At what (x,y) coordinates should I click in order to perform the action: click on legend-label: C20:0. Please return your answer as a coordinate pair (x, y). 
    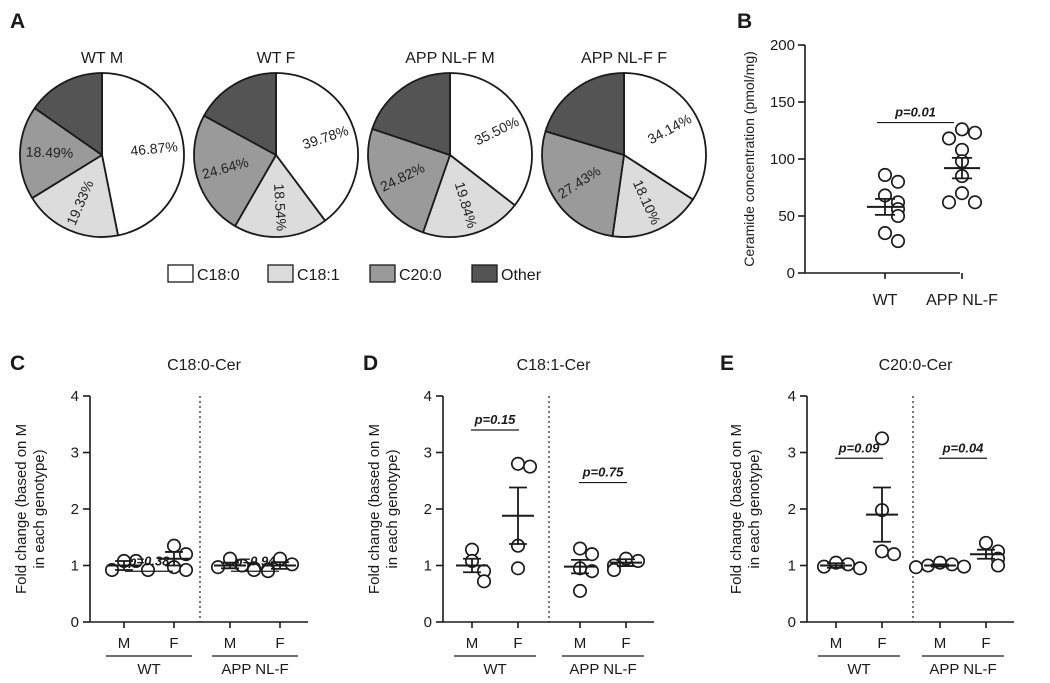
    Looking at the image, I should click on (420, 275).